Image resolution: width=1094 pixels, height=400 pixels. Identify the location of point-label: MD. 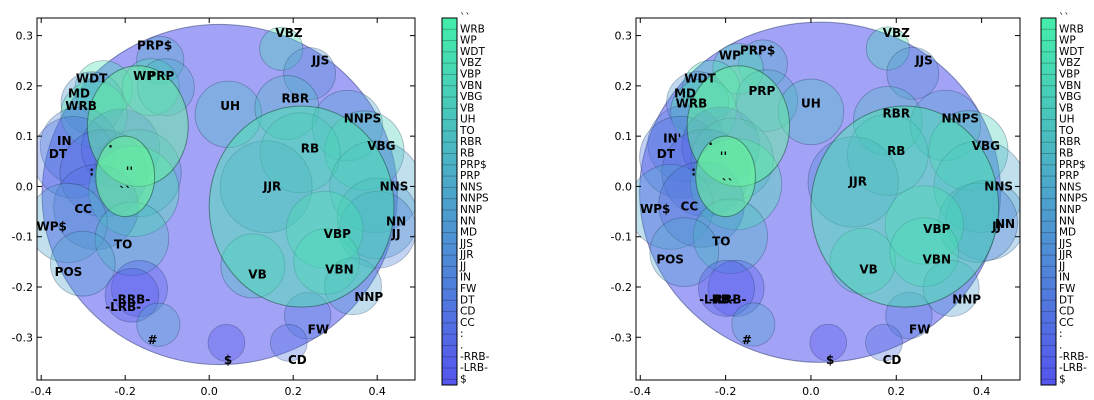
(79, 93).